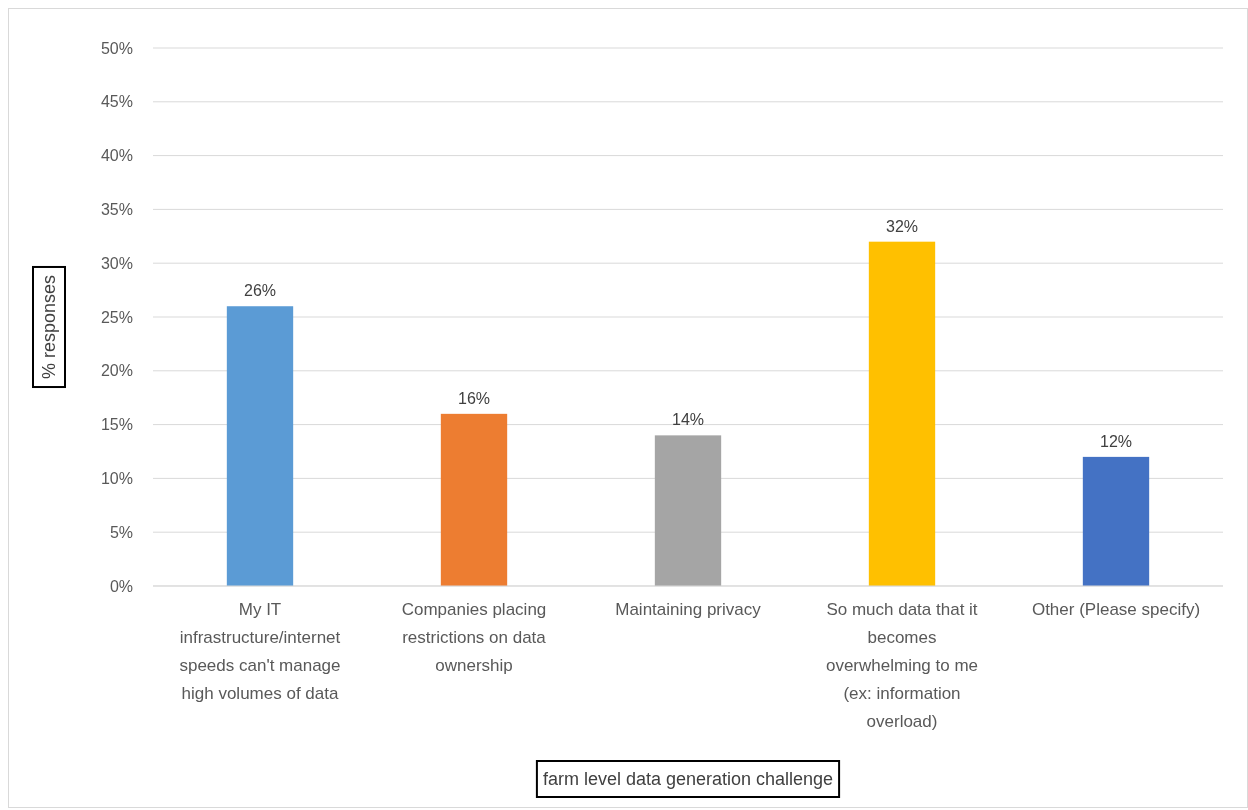 The image size is (1248, 810). I want to click on y-tick-label: 45%, so click(116, 102).